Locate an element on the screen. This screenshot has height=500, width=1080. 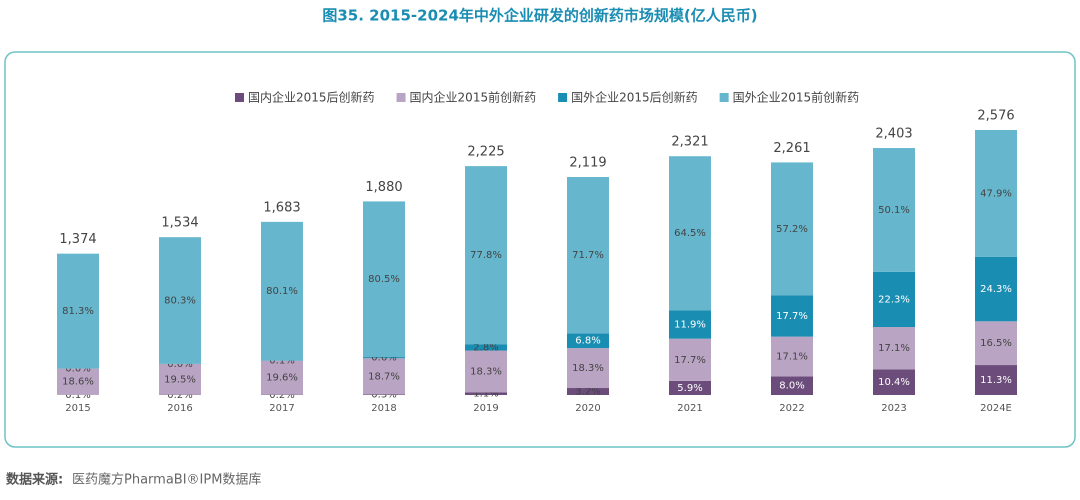
total-label: 1,880 is located at coordinates (383, 187).